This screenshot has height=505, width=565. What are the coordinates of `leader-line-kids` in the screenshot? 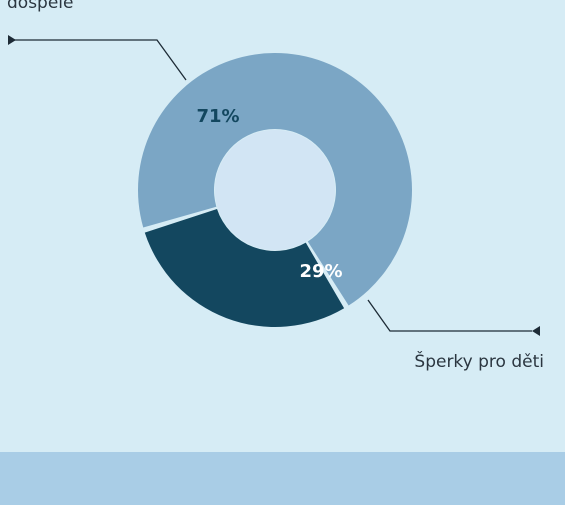 It's located at (449, 315).